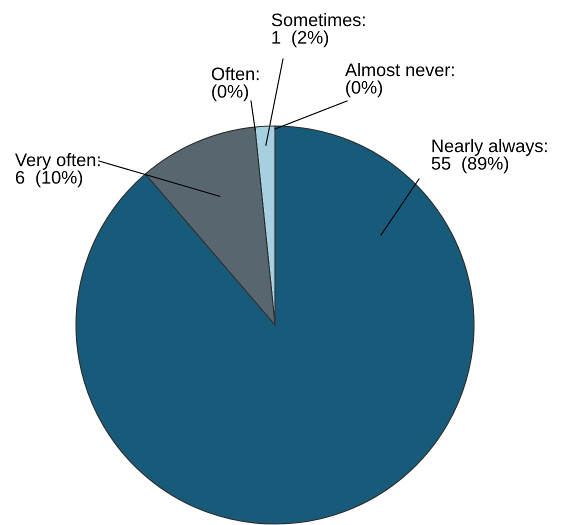 This screenshot has height=525, width=570. What do you see at coordinates (399, 69) in the screenshot?
I see `category-label: Almost never:` at bounding box center [399, 69].